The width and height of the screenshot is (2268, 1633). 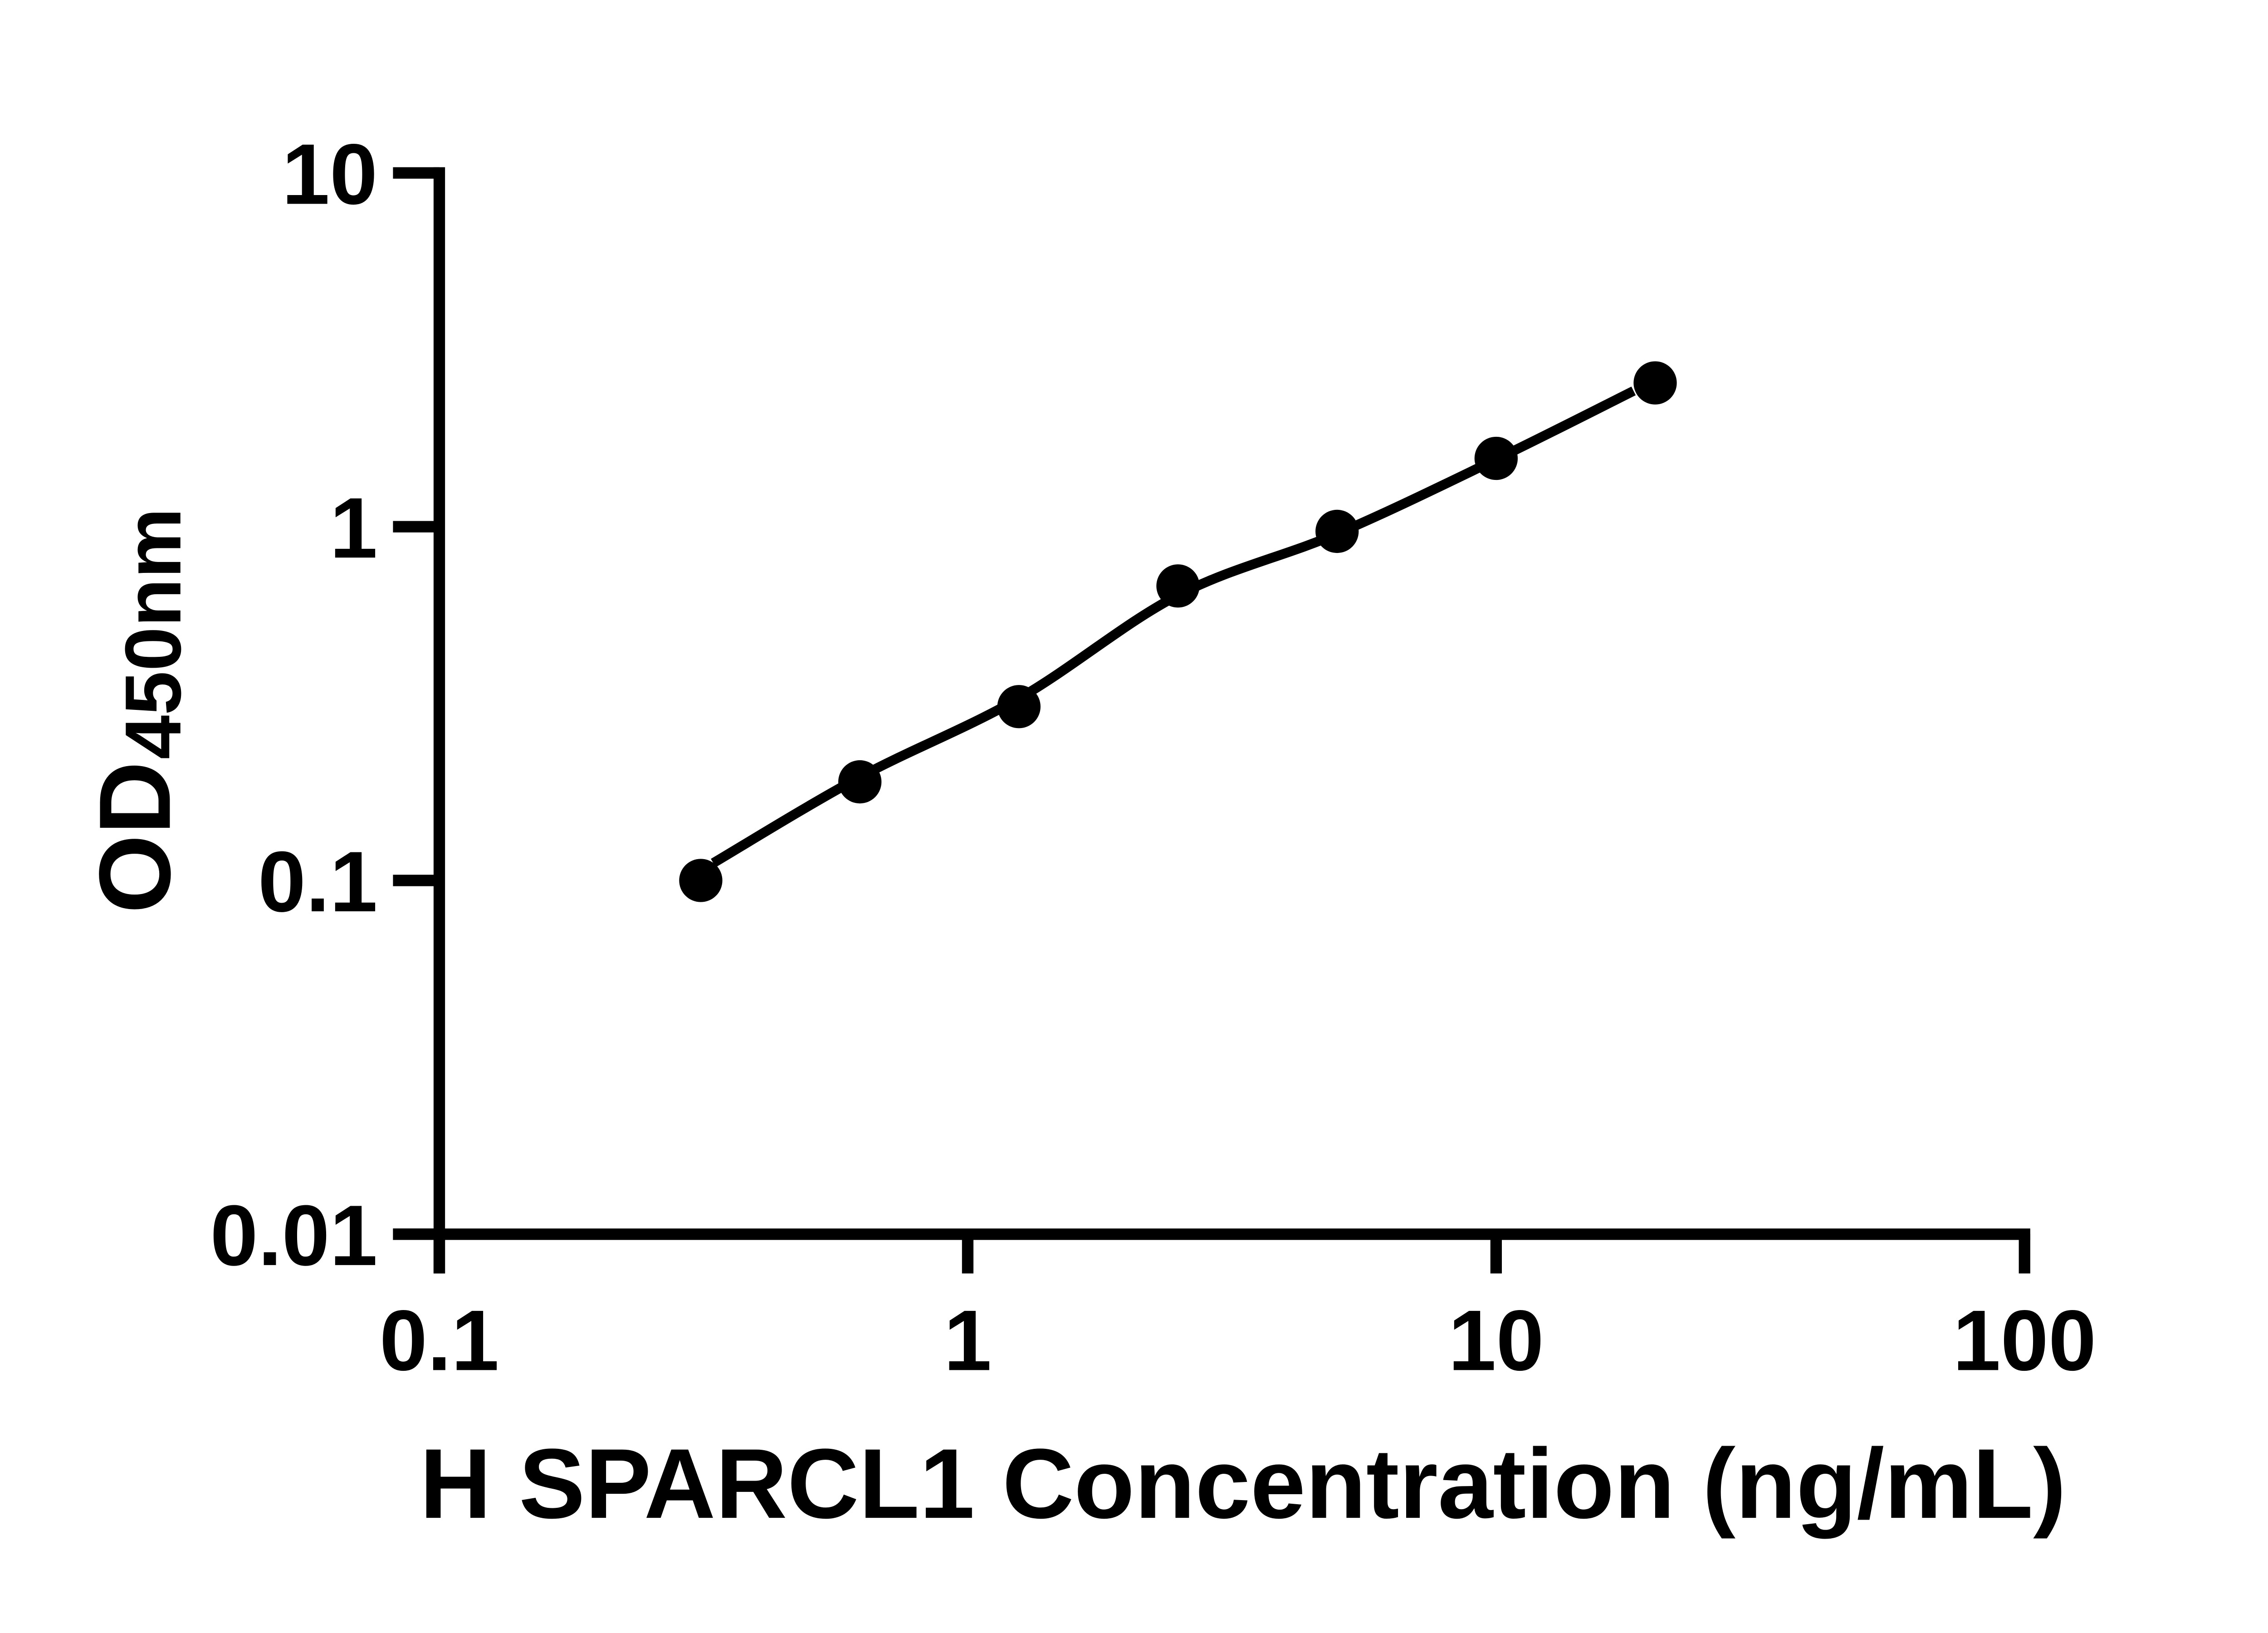 I want to click on y-axis-ticks, so click(x=416, y=703).